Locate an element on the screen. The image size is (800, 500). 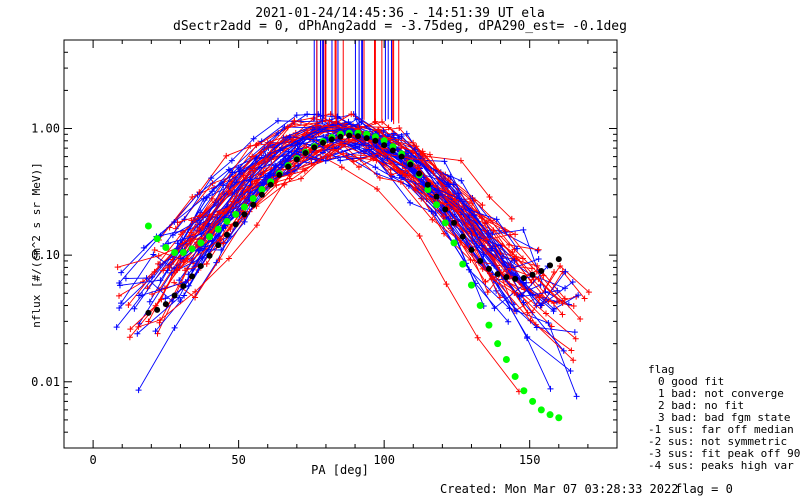
x-tick-label: 100 is located at coordinates (384, 460).